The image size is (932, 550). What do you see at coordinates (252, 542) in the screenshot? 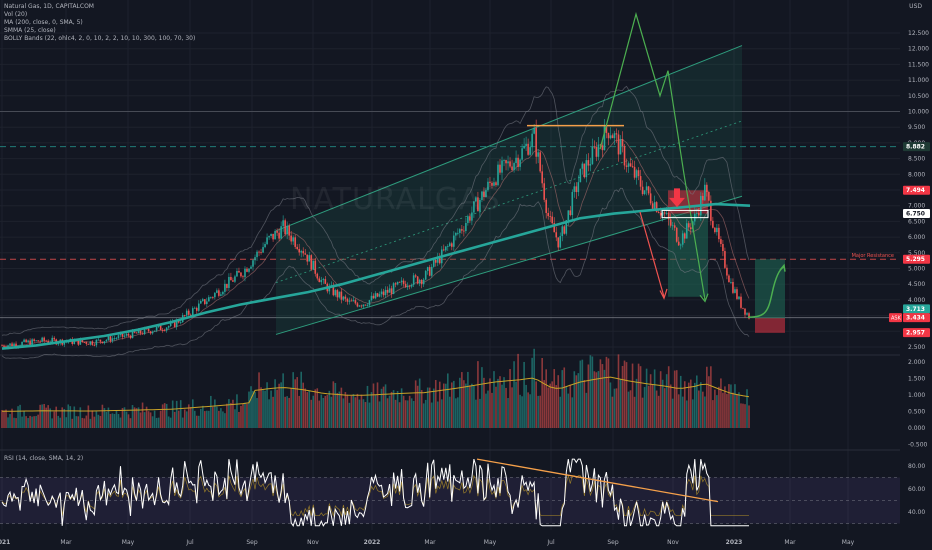
I see `time-tick-label: Sep` at bounding box center [252, 542].